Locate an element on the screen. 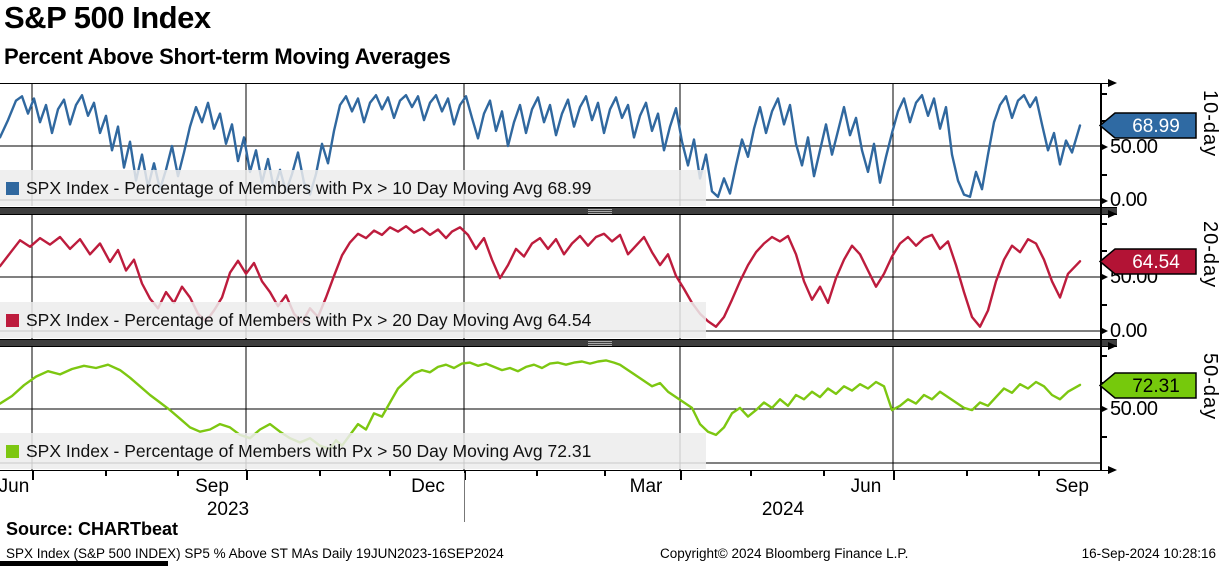  legend-swatch-blue is located at coordinates (12, 188).